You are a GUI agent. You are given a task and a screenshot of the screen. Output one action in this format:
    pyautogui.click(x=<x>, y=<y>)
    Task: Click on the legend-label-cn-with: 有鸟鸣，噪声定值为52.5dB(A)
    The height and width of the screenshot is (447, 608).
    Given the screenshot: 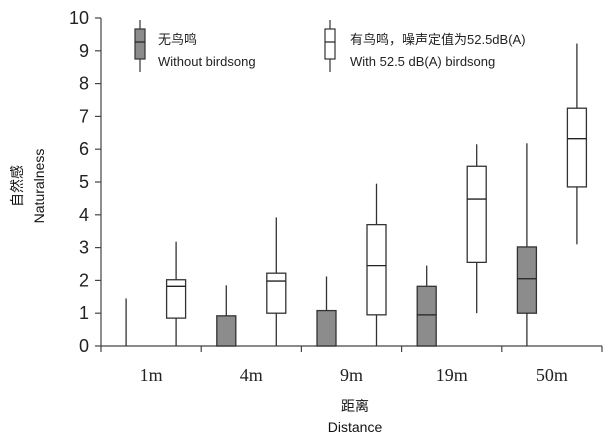 What is the action you would take?
    pyautogui.click(x=438, y=39)
    